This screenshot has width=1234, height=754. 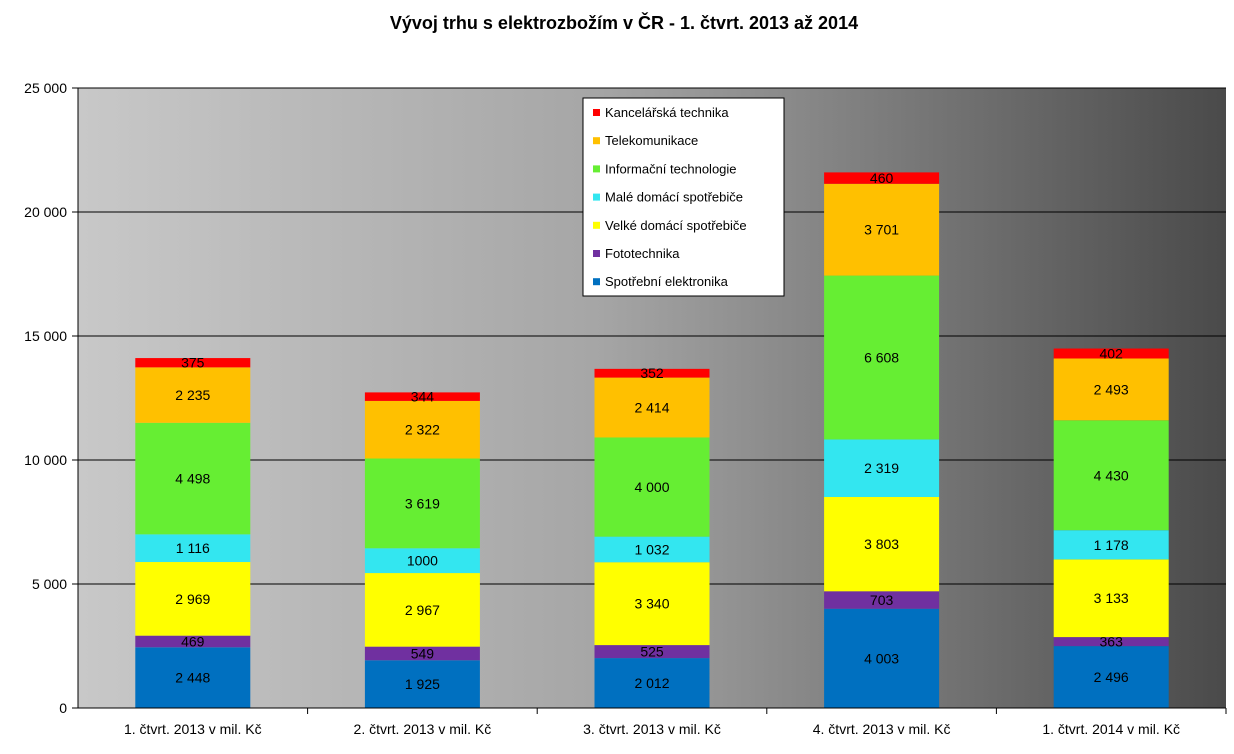 I want to click on legend-label: Malé domácí spotřebiče, so click(x=674, y=197).